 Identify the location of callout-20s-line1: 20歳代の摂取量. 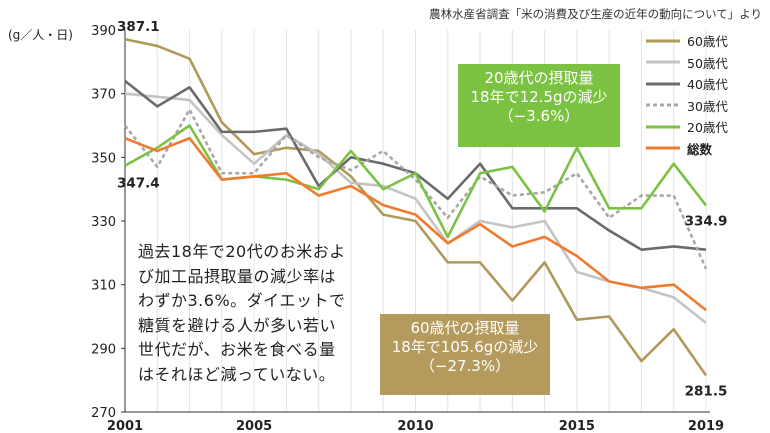
(539, 78).